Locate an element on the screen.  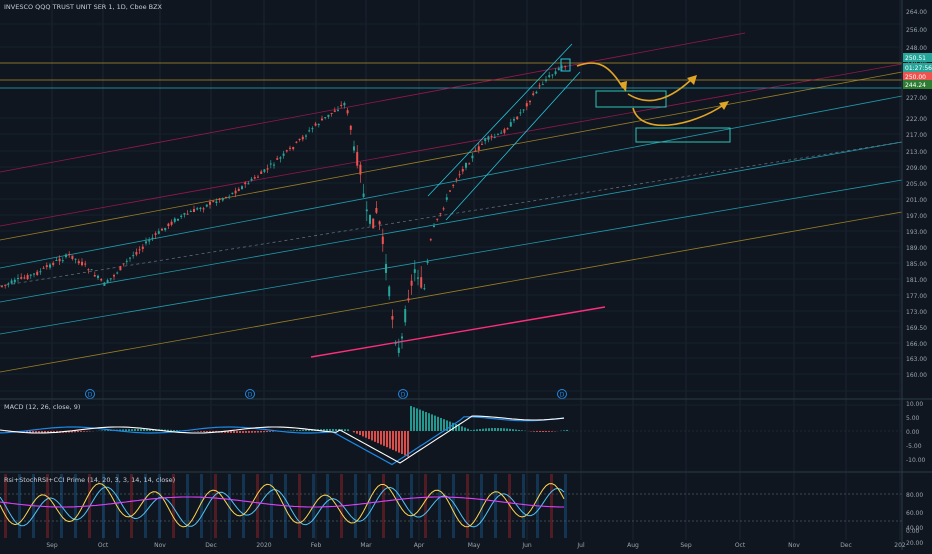
macd-tick-label: 0.00 is located at coordinates (913, 432).